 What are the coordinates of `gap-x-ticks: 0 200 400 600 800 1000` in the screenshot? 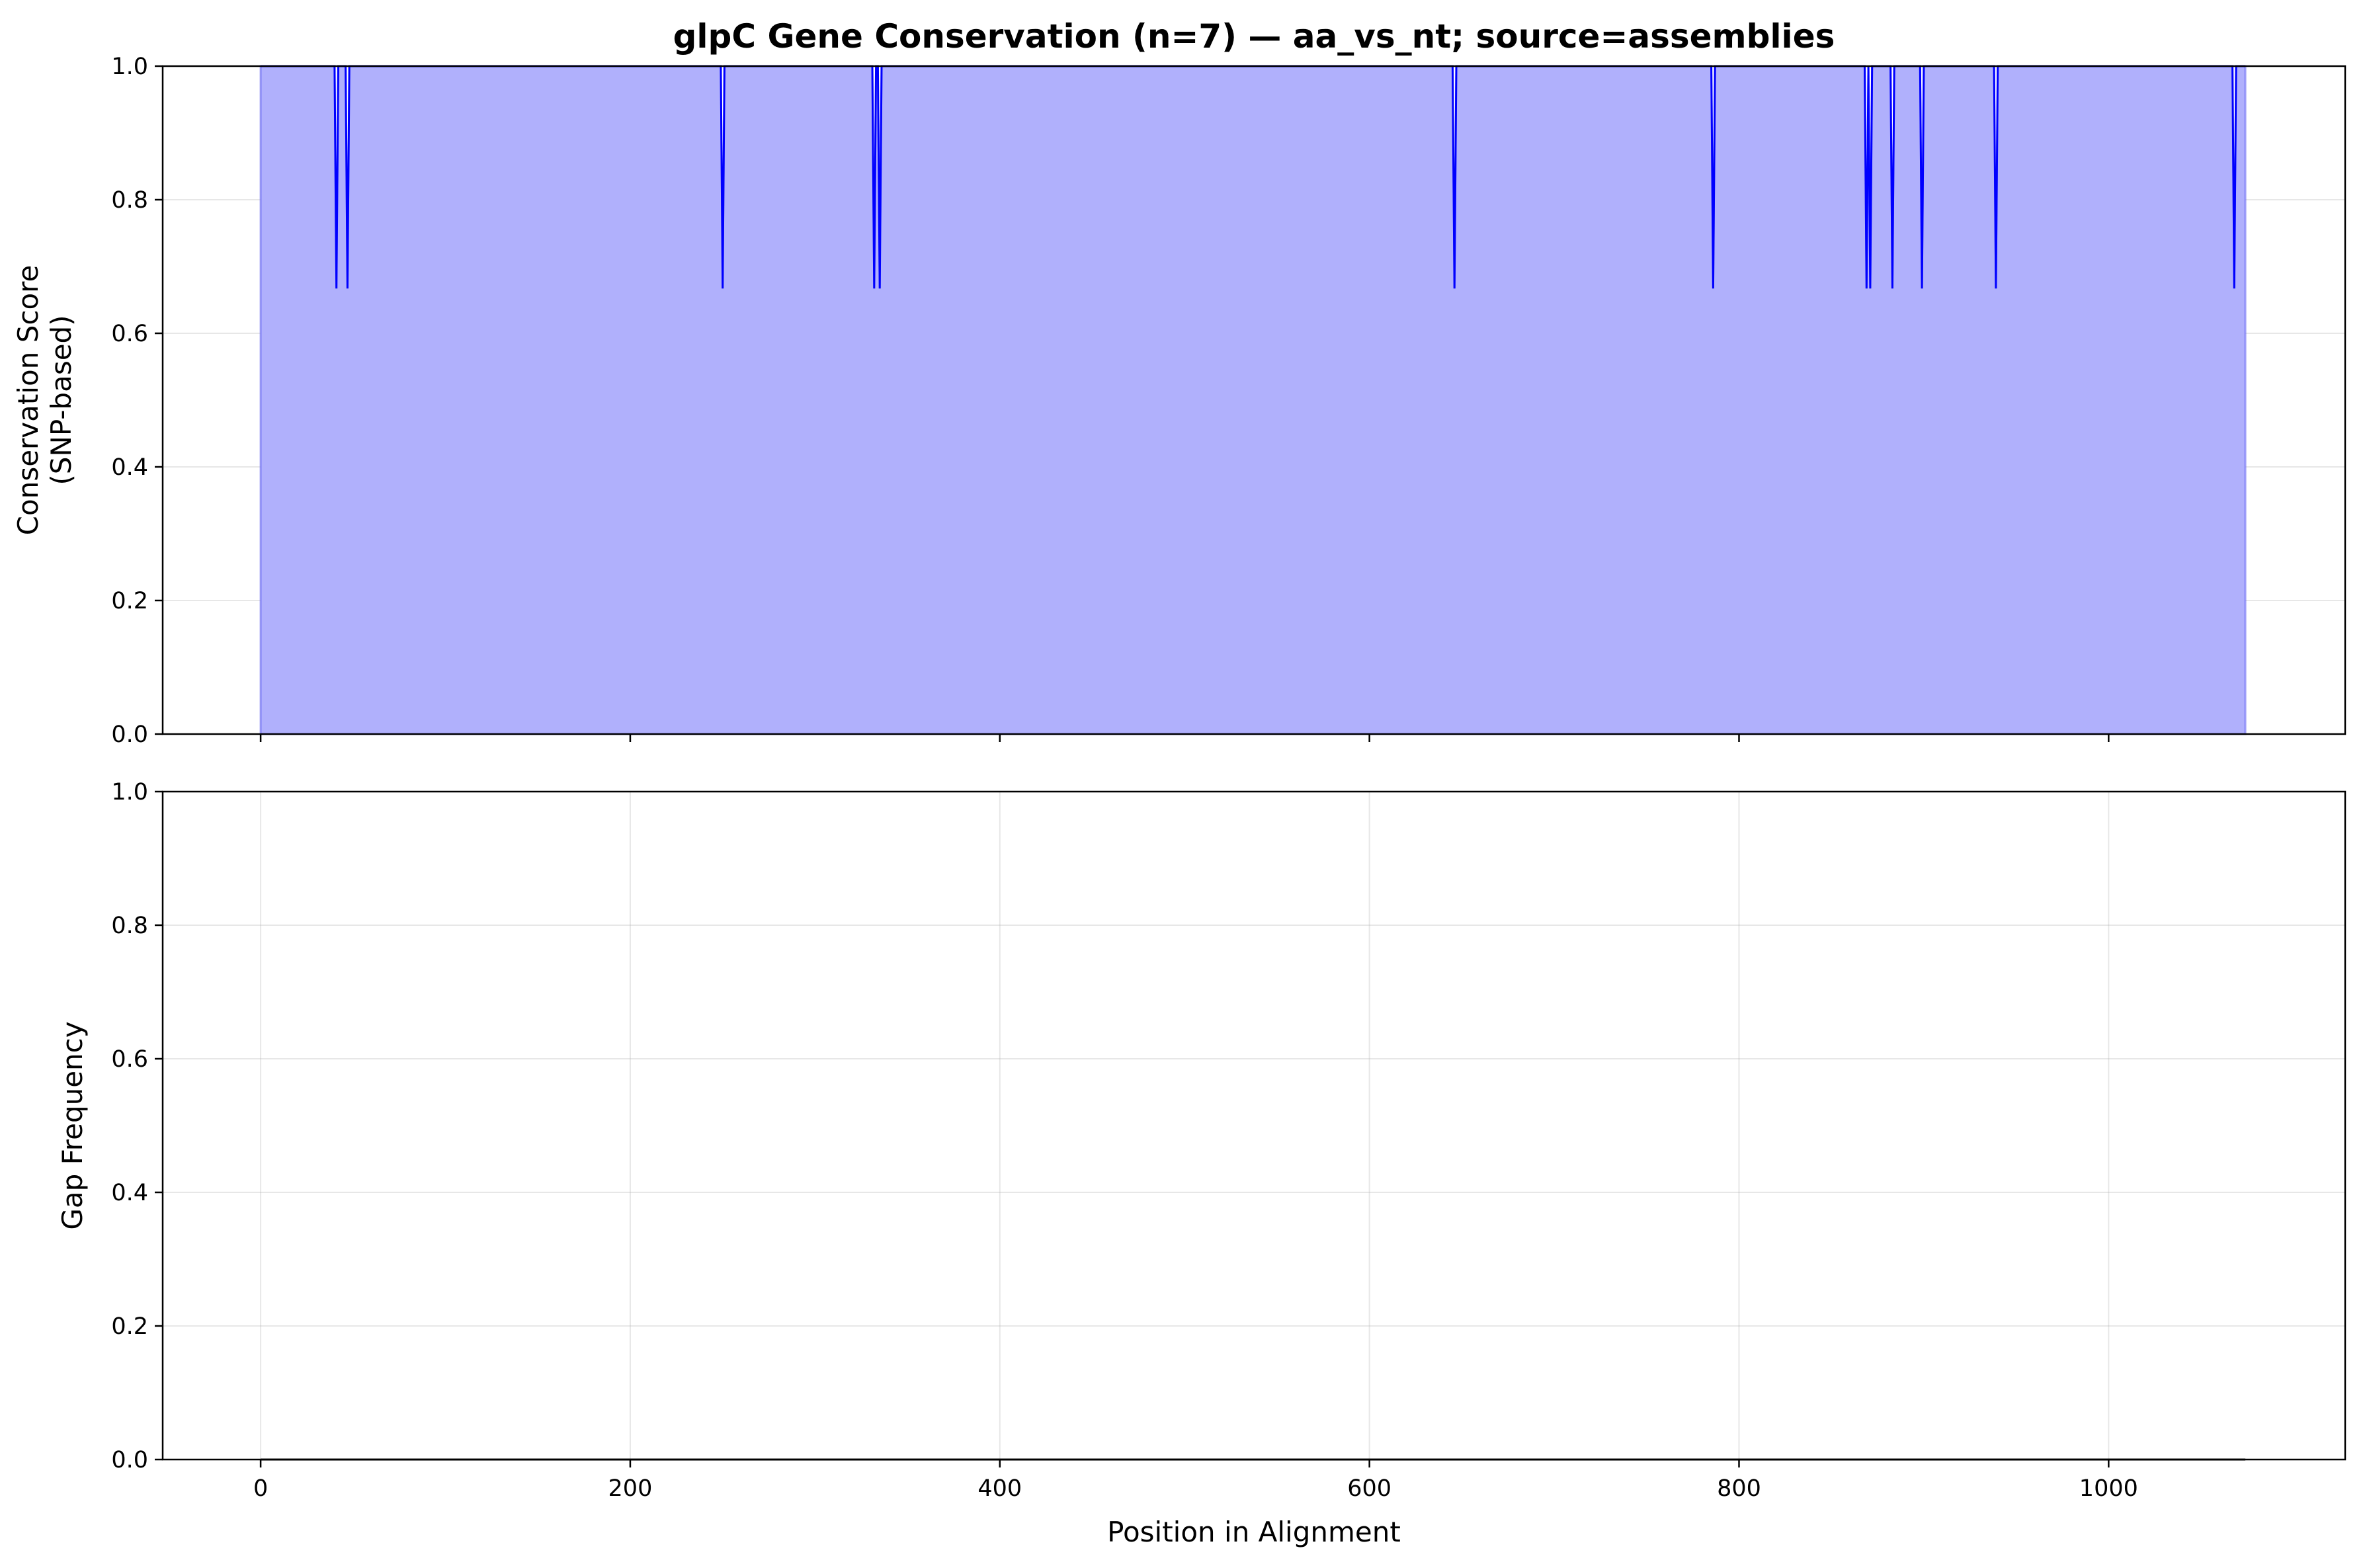 It's located at (1195, 1481).